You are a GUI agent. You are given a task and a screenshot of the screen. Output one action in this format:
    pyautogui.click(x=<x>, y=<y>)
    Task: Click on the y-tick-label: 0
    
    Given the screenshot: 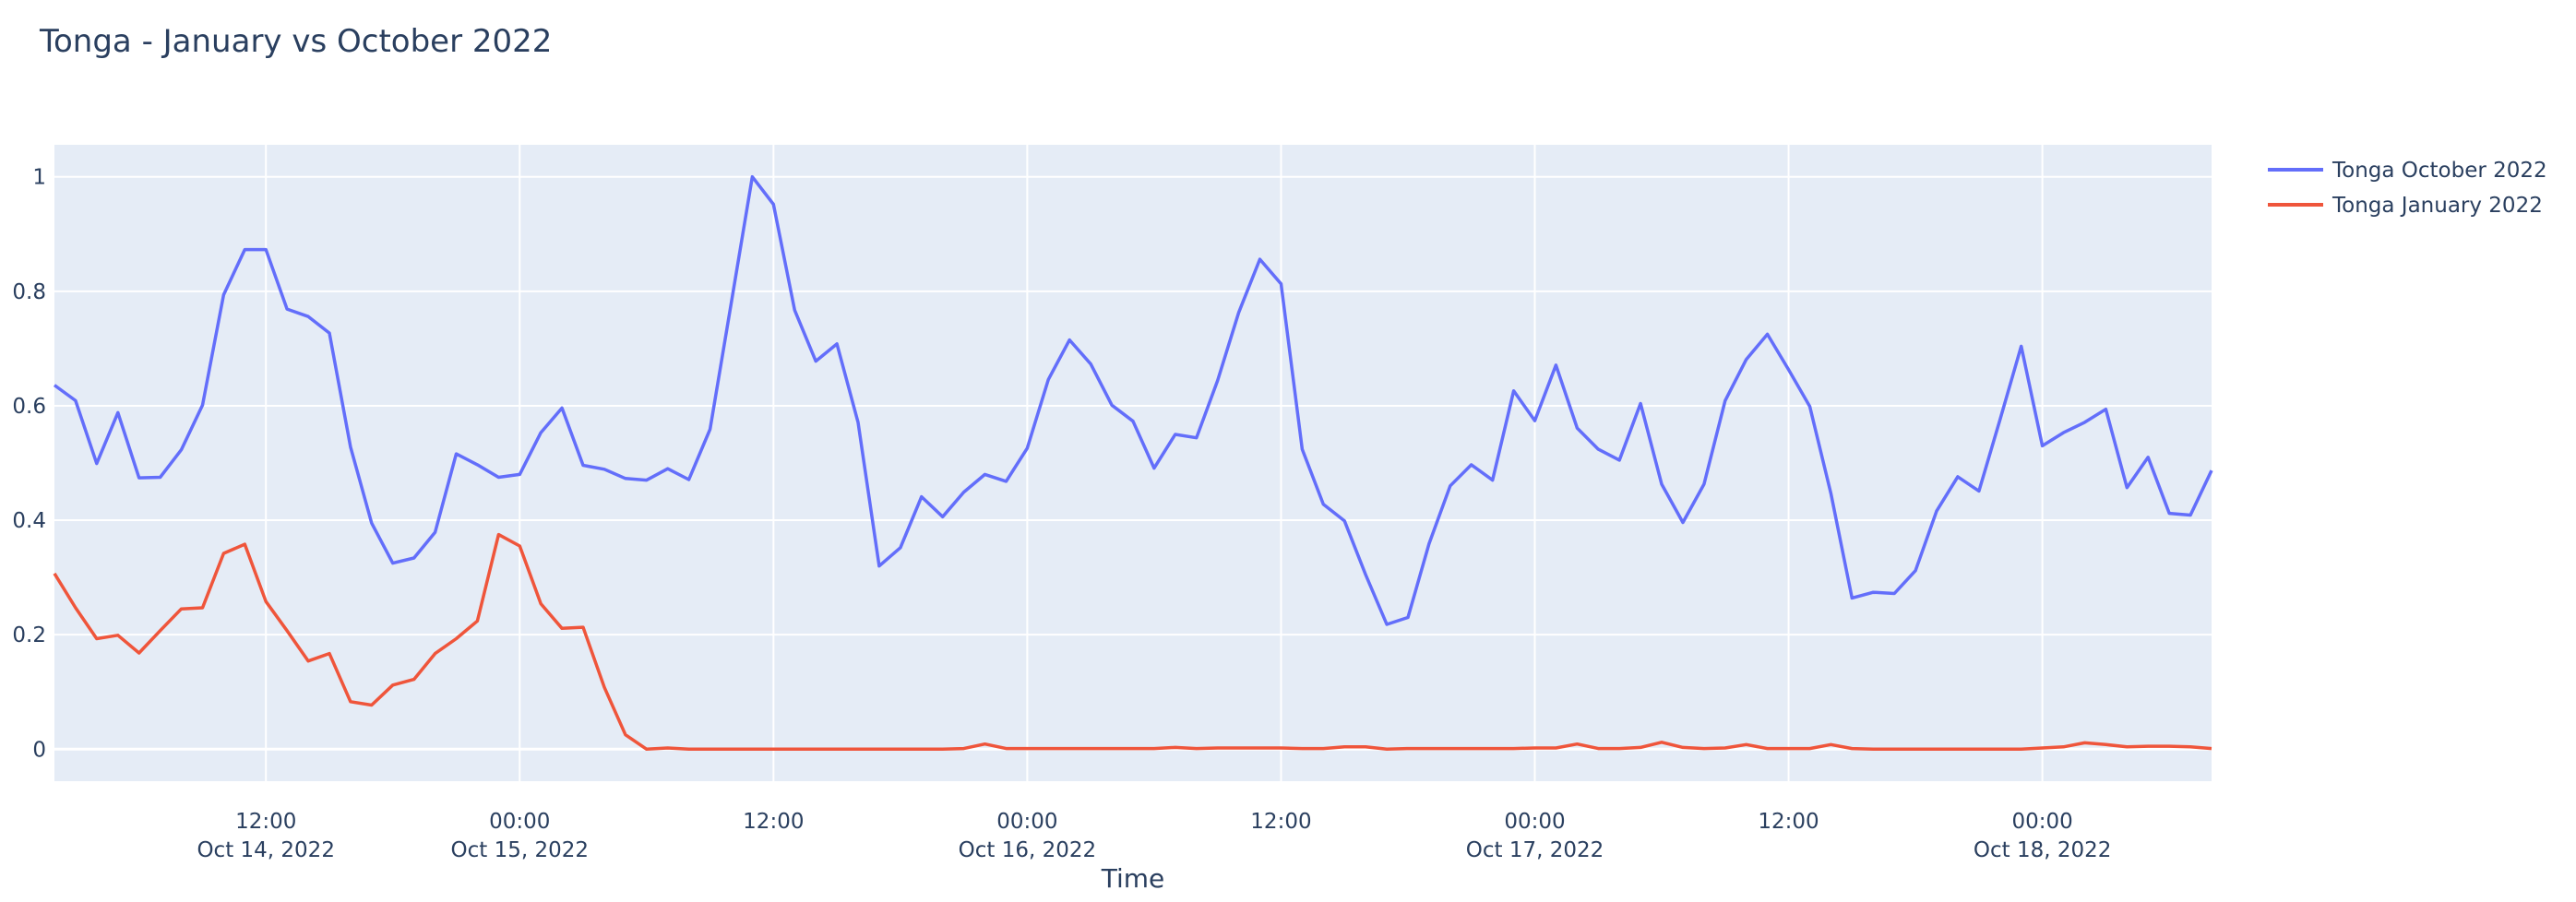 What is the action you would take?
    pyautogui.click(x=39, y=750)
    